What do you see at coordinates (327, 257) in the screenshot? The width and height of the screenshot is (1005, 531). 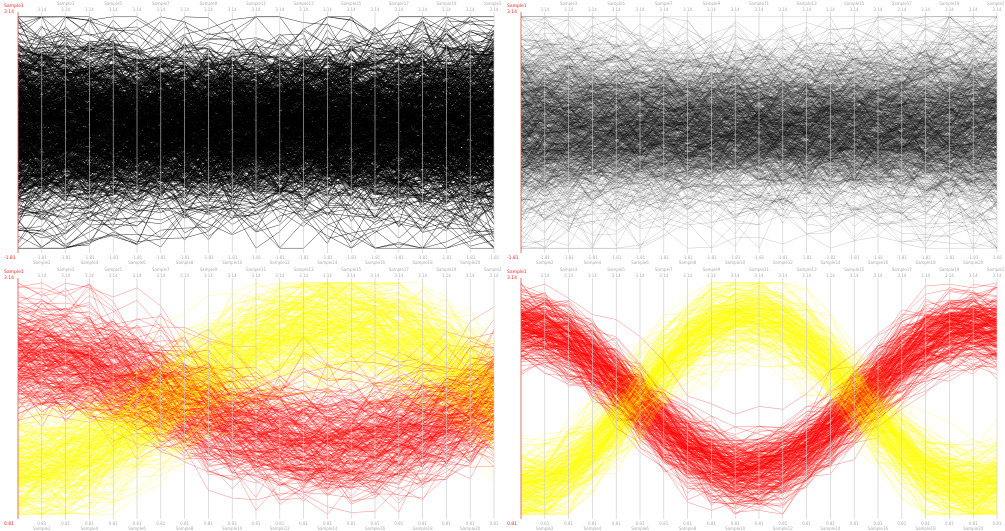 I see `axis-min-label-14: -1.81` at bounding box center [327, 257].